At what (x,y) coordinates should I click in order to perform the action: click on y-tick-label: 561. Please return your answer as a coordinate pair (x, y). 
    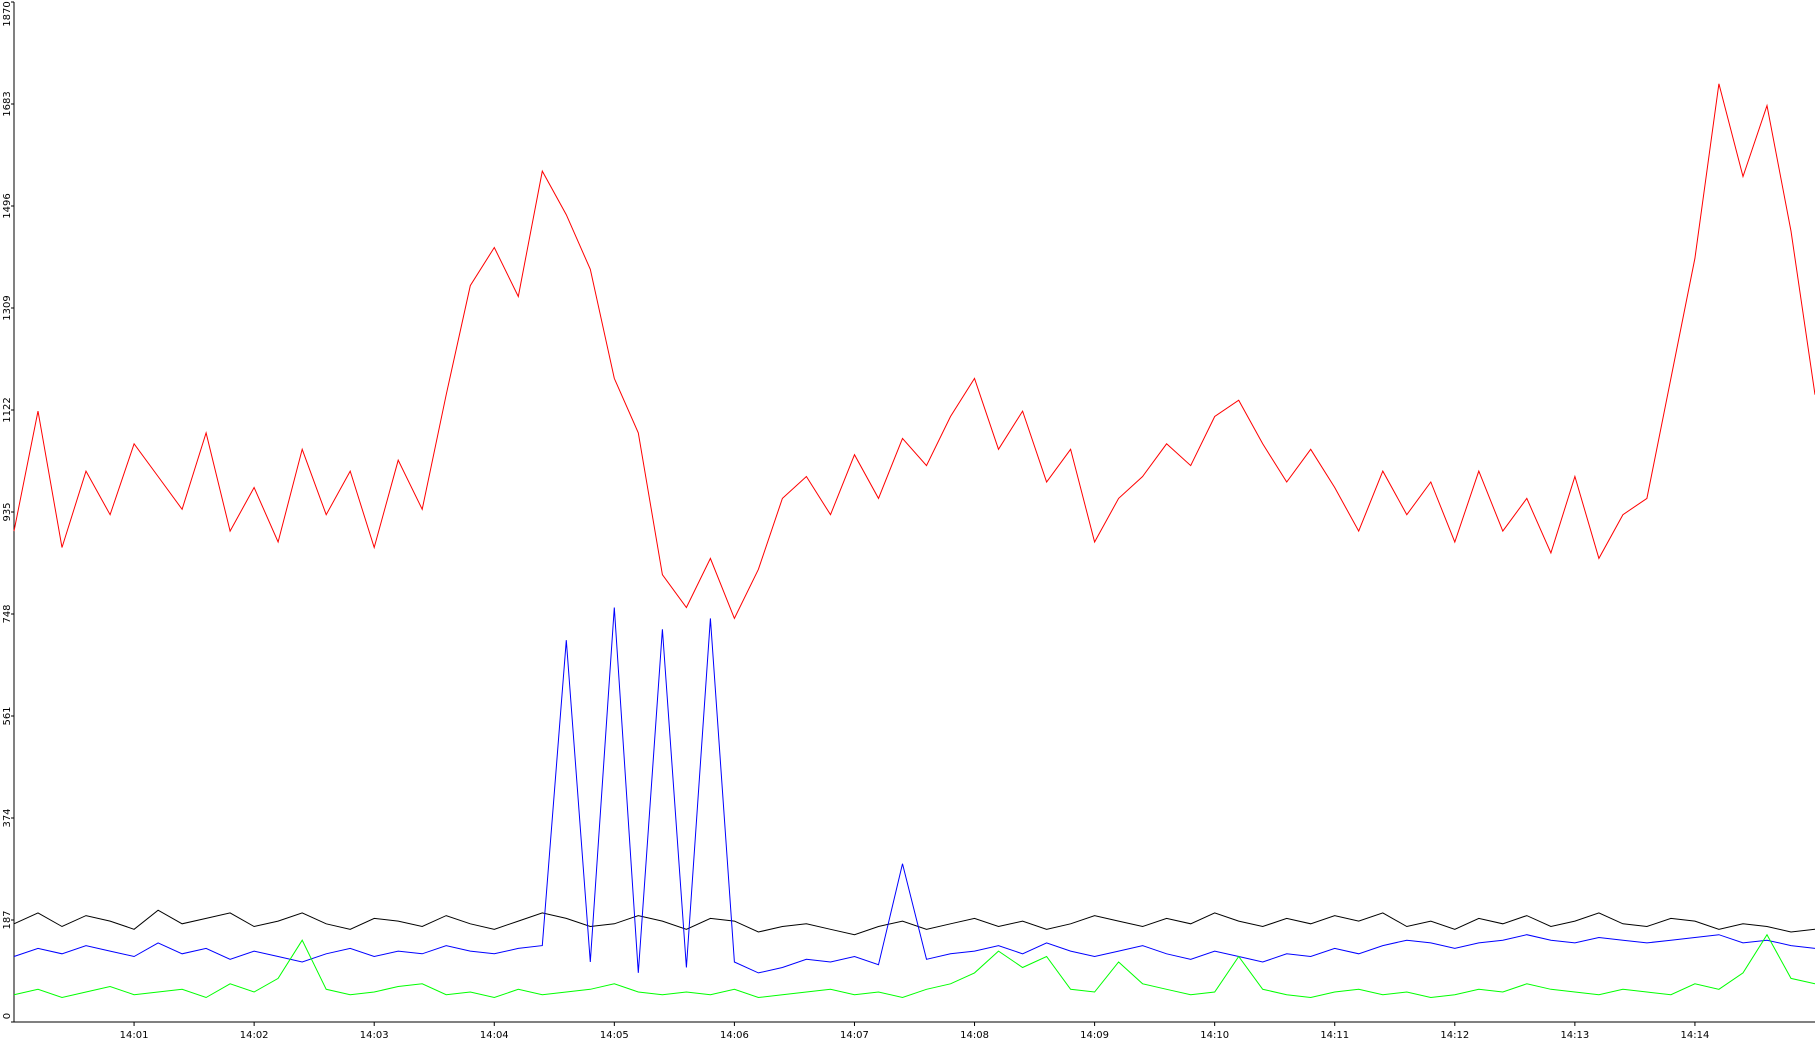
    Looking at the image, I should click on (7, 715).